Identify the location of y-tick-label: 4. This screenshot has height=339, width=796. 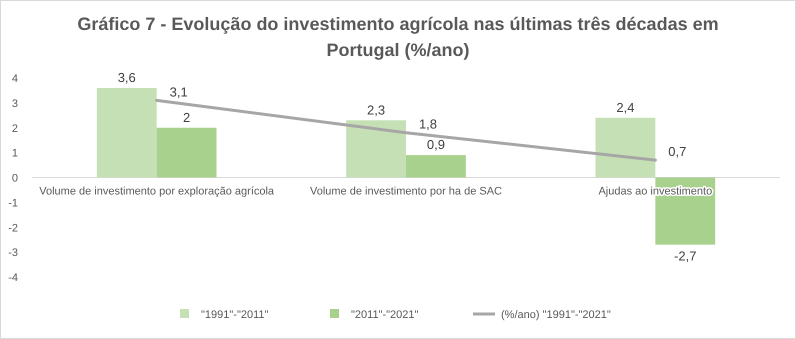
(15, 79).